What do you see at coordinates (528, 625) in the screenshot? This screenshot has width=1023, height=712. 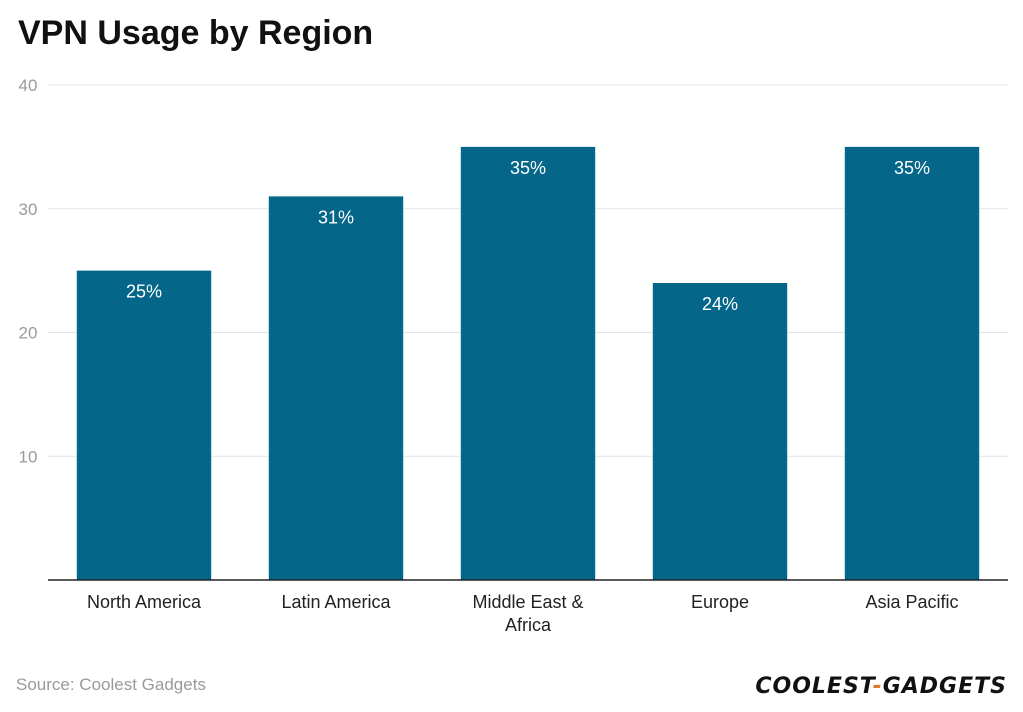 I see `x-tick-label-line: Africa` at bounding box center [528, 625].